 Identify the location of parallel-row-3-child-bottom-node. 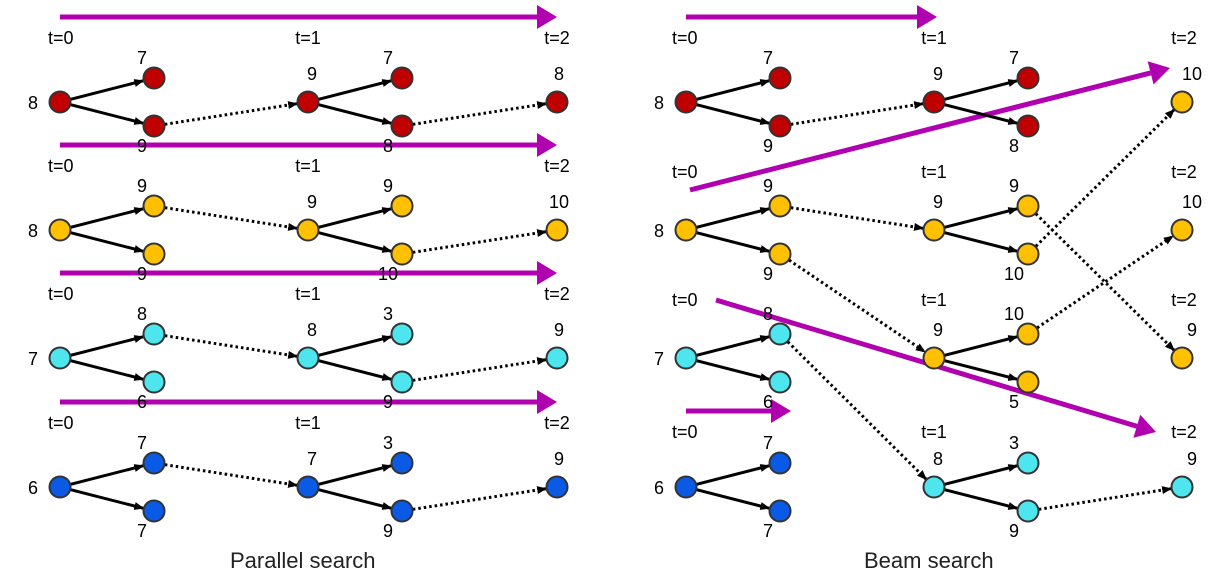
(154, 511).